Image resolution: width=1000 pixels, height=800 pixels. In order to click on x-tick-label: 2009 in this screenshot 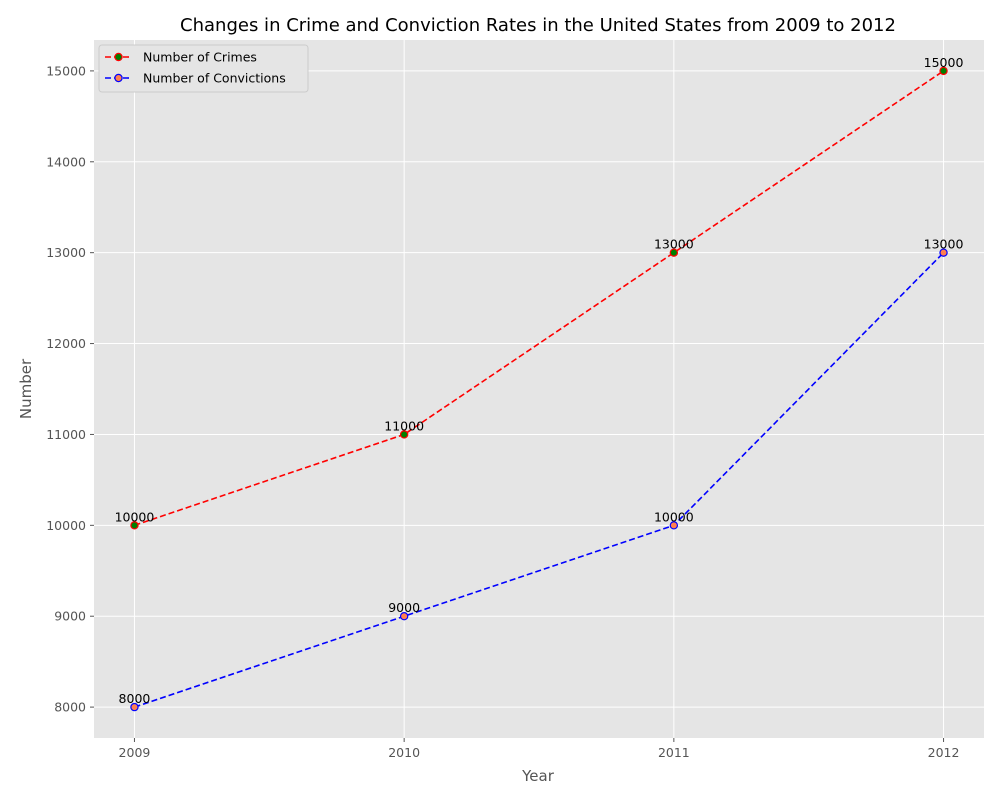, I will do `click(135, 752)`.